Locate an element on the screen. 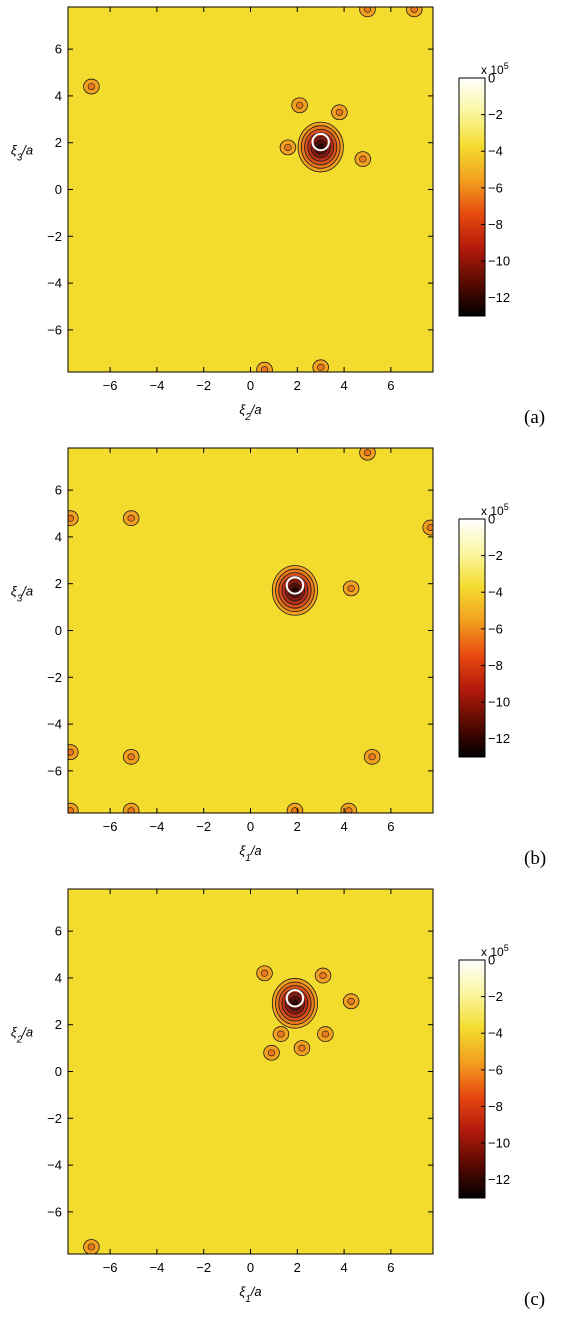 Image resolution: width=564 pixels, height=1328 pixels. colorbar is located at coordinates (472, 1079).